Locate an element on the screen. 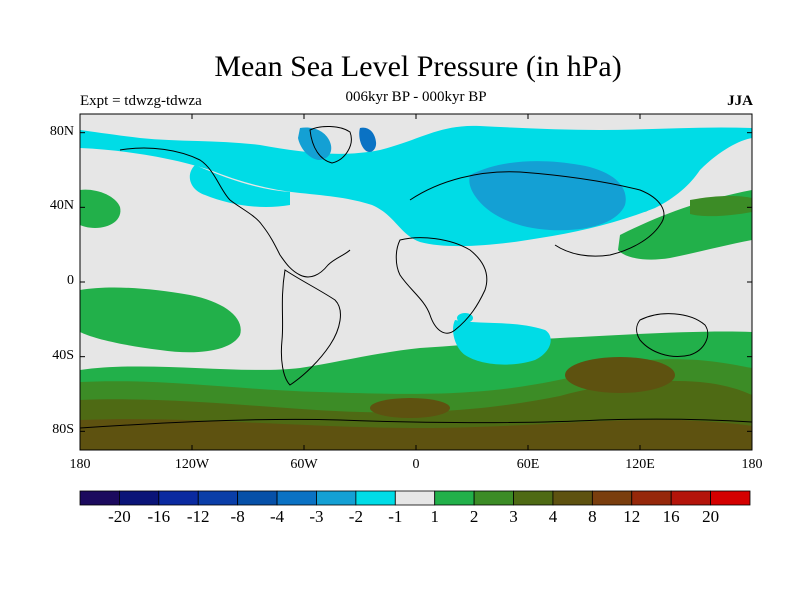 Image resolution: width=800 pixels, height=600 pixels. south-america-coast is located at coordinates (310, 327).